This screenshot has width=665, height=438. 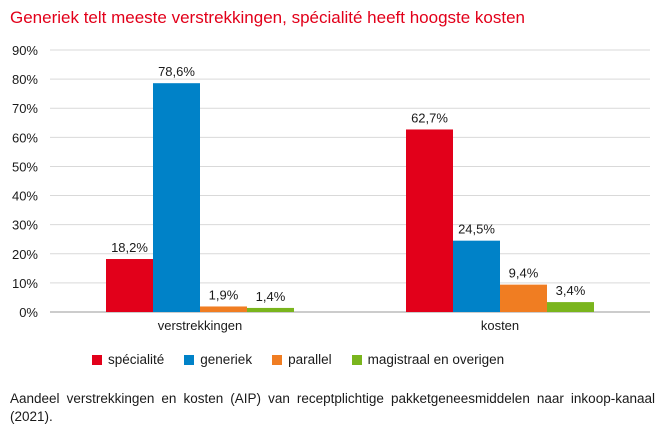 I want to click on y-tick-label: 60%, so click(x=25, y=137).